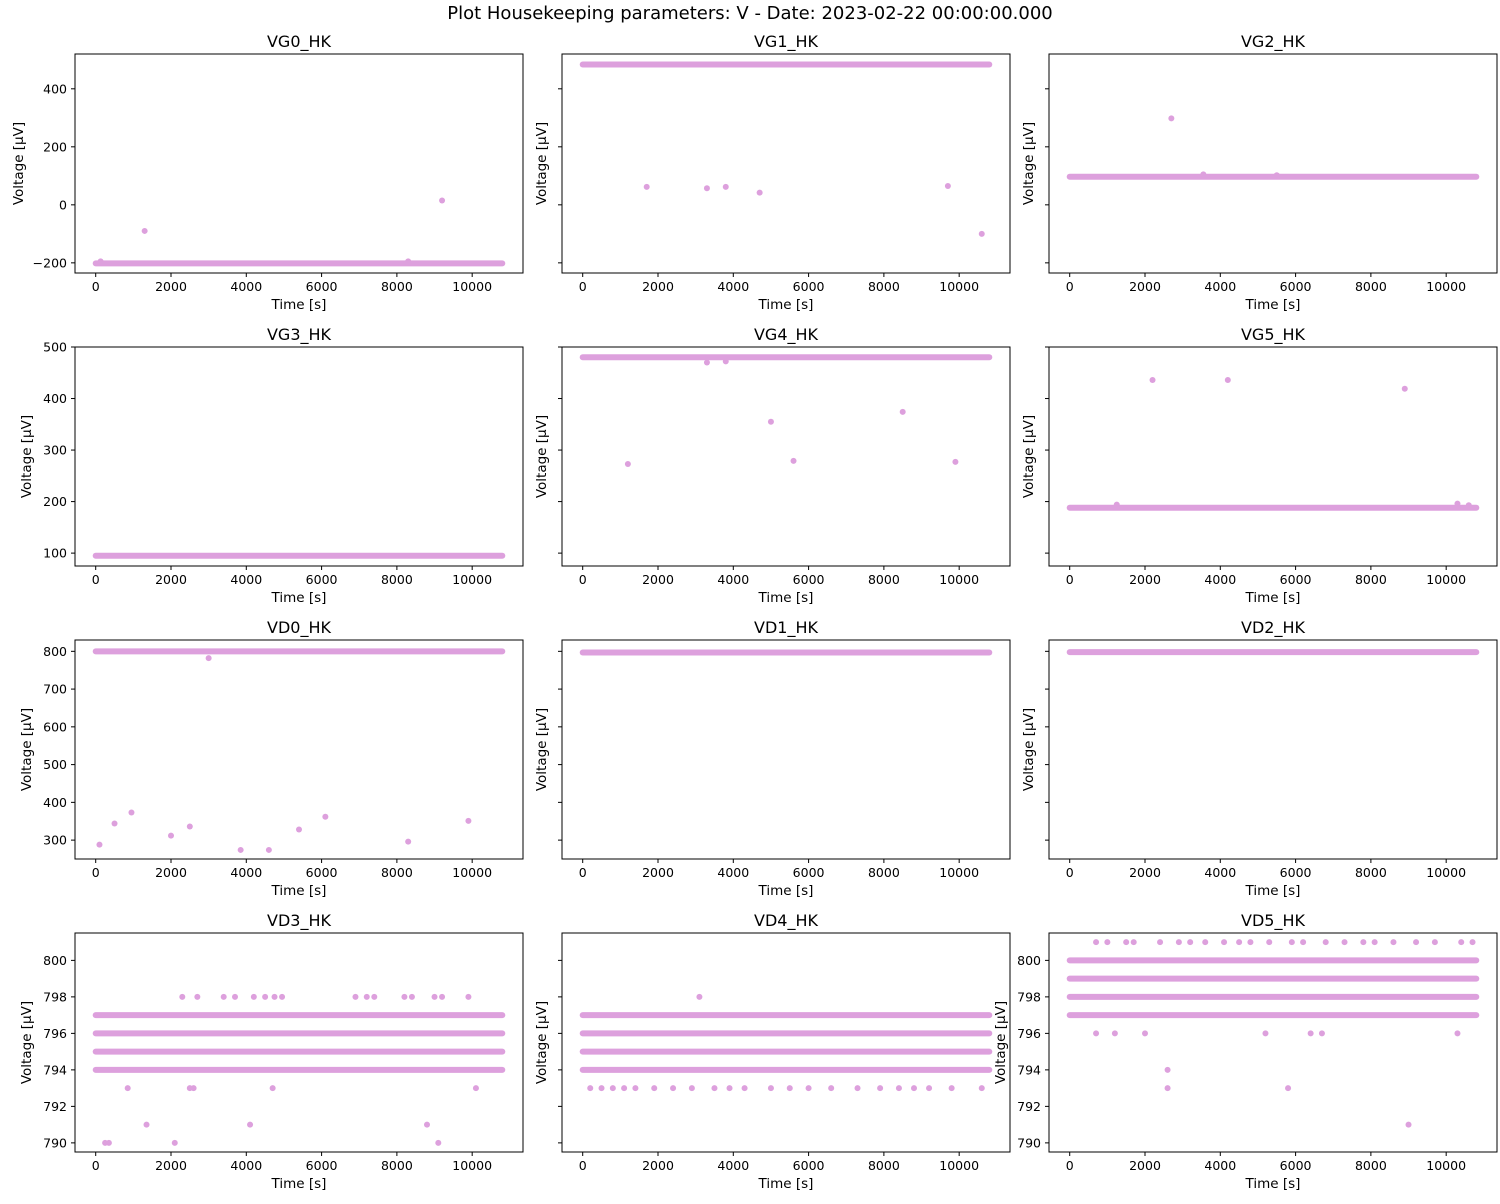 This screenshot has height=1204, width=1500. I want to click on y-tick-label: 200, so click(55, 146).